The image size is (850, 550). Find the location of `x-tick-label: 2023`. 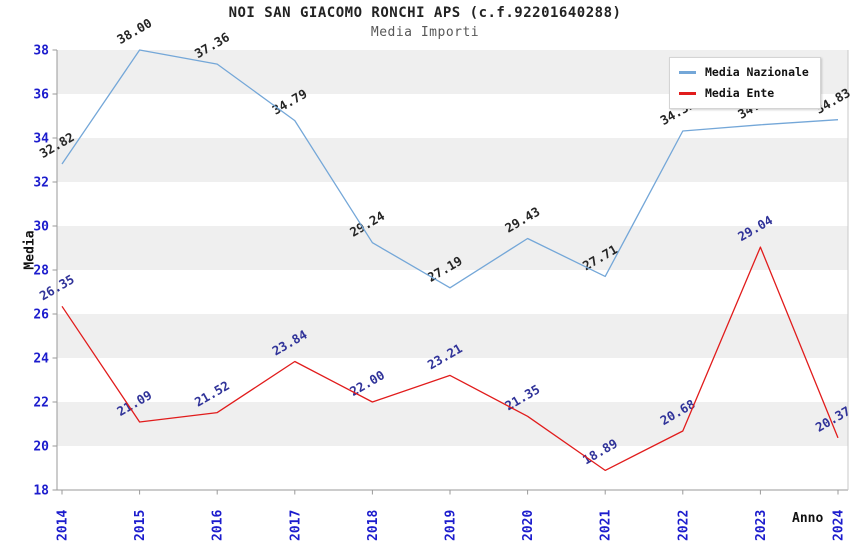

x-tick-label: 2023 is located at coordinates (761, 525).